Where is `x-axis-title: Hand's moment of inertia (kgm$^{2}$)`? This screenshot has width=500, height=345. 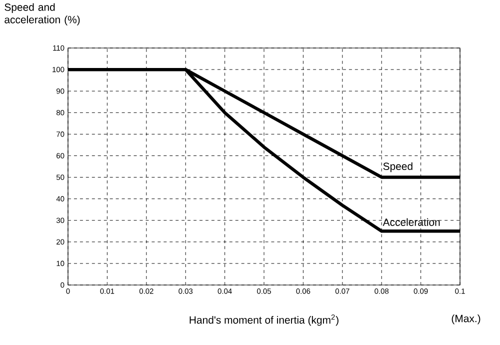 x-axis-title: Hand's moment of inertia (kgm$^{2}$) is located at coordinates (264, 320).